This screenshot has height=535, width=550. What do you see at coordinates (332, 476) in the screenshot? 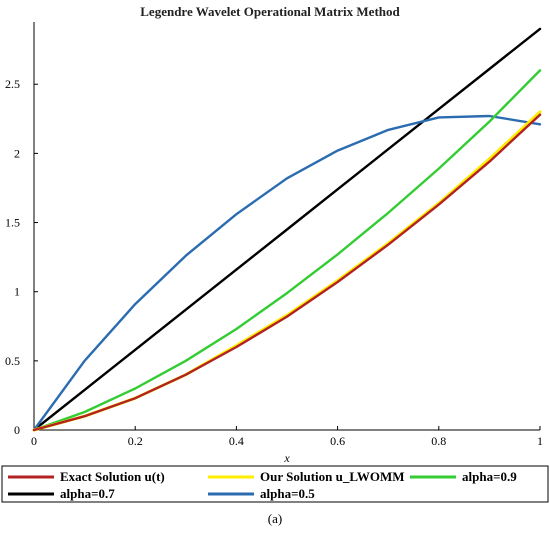
I see `legend-label: Our Solution u_LWOMM` at bounding box center [332, 476].